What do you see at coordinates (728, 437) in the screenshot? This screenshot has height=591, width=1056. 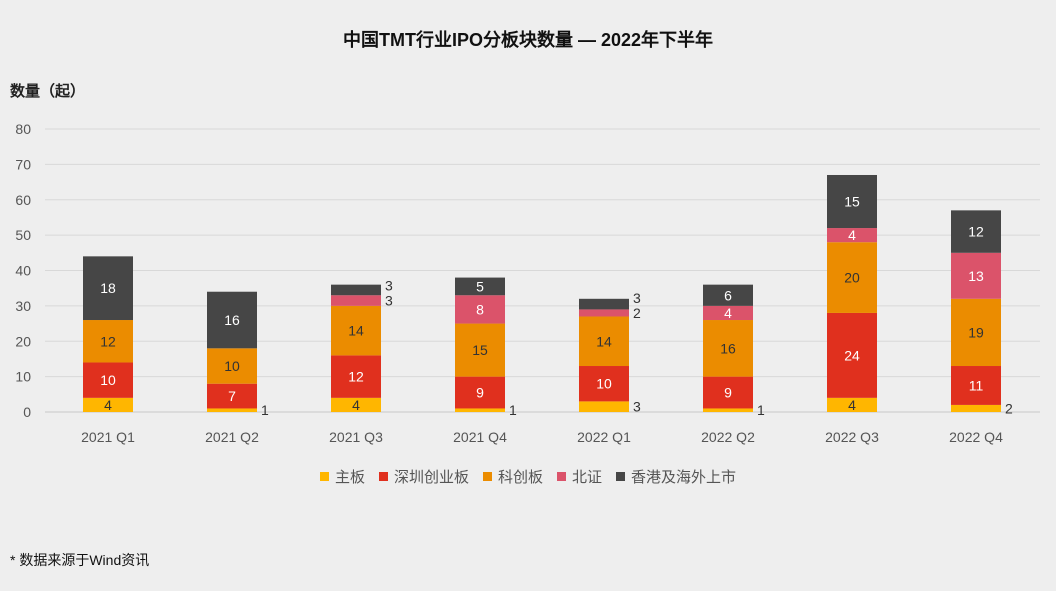 I see `x-tick-label: 2022 Q2` at bounding box center [728, 437].